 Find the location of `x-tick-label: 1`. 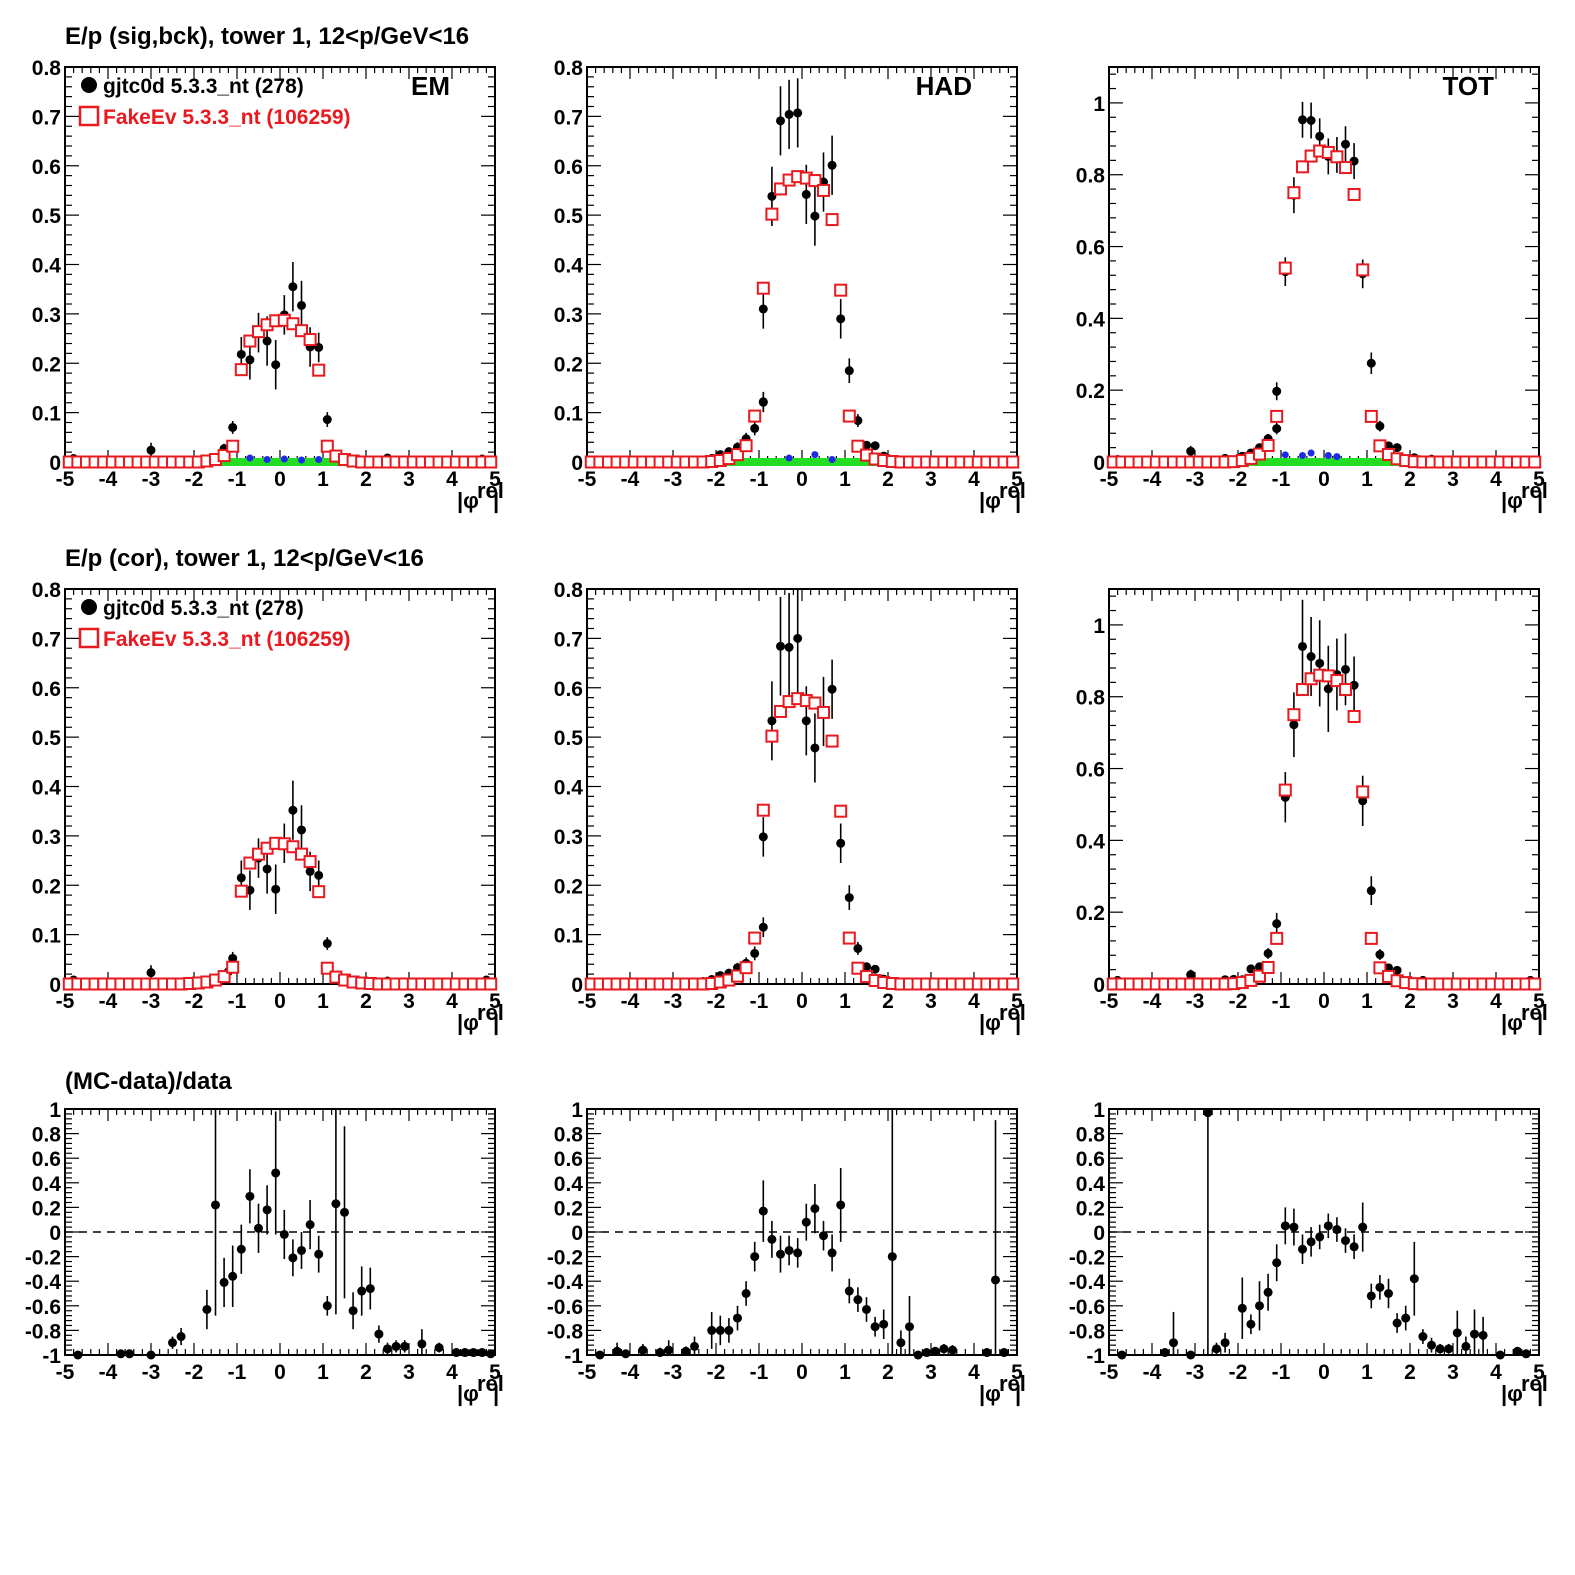

x-tick-label: 1 is located at coordinates (845, 479).